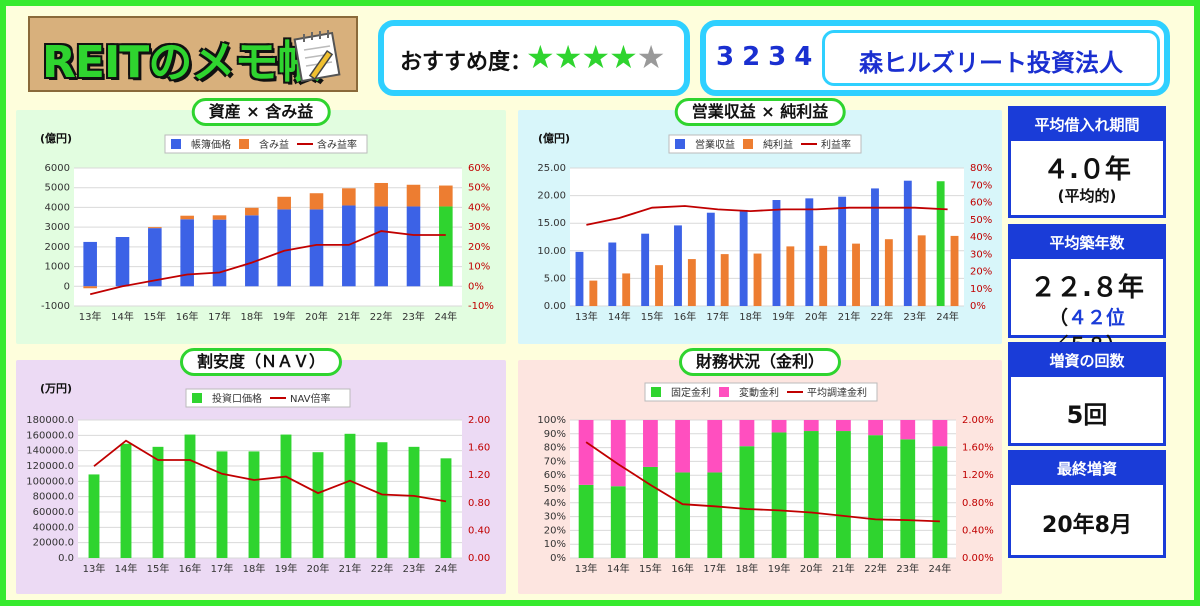 The height and width of the screenshot is (606, 1200). I want to click on legend-label: 含み益, so click(274, 144).